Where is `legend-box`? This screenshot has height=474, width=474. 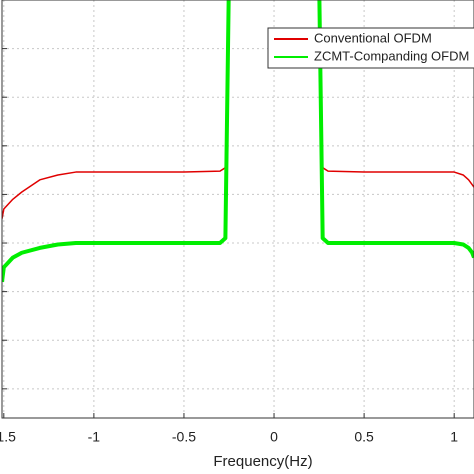
legend-box is located at coordinates (370, 48).